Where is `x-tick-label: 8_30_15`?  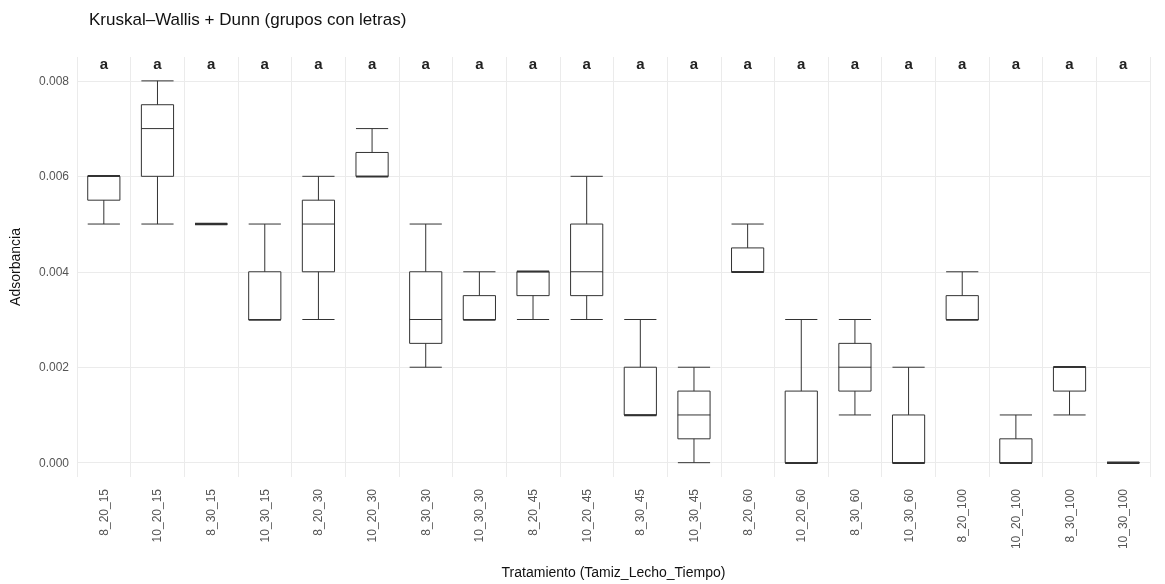 x-tick-label: 8_30_15 is located at coordinates (211, 512).